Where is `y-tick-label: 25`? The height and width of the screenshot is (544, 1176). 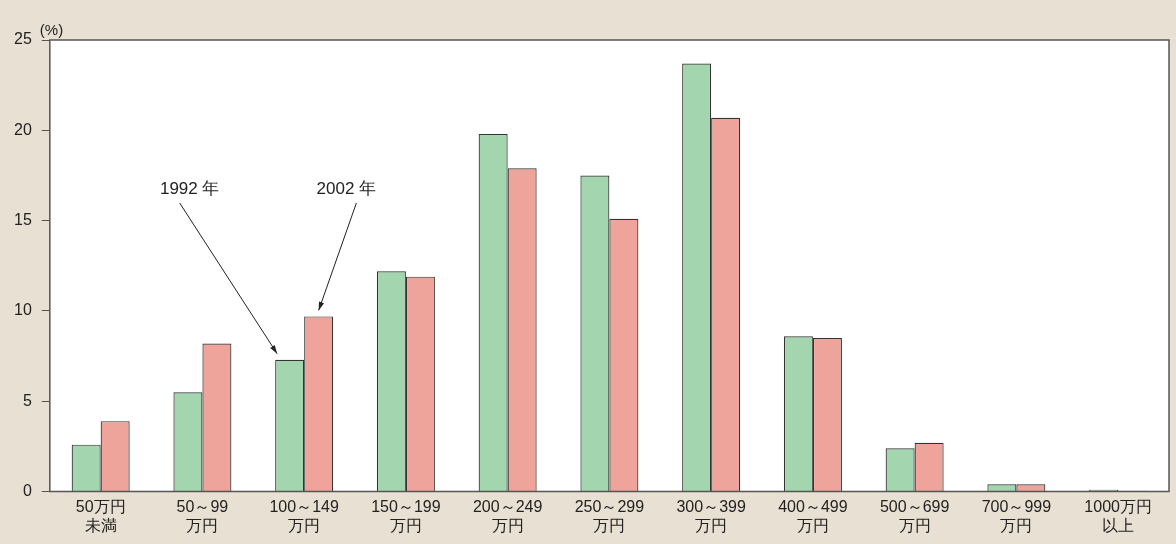 y-tick-label: 25 is located at coordinates (23, 39).